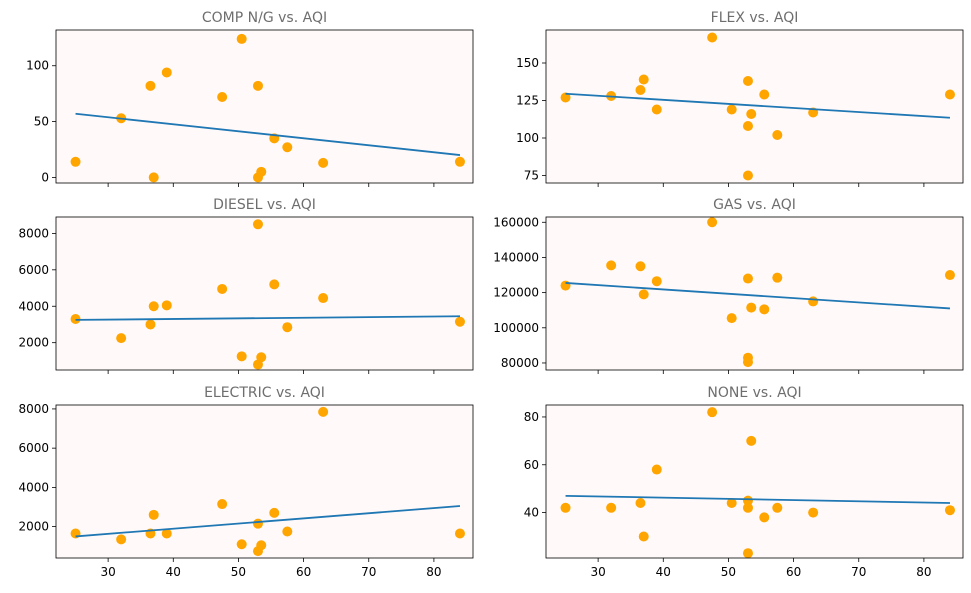 Image resolution: width=971 pixels, height=593 pixels. Describe the element at coordinates (107, 572) in the screenshot. I see `x-tick-label-electric: 30` at that location.